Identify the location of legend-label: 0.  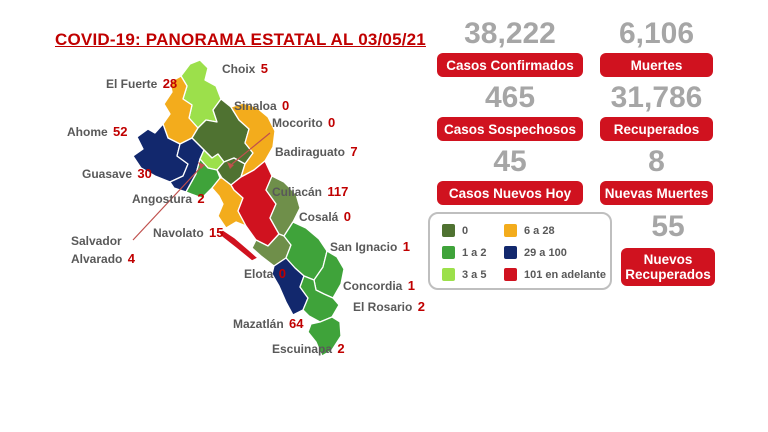
(465, 230).